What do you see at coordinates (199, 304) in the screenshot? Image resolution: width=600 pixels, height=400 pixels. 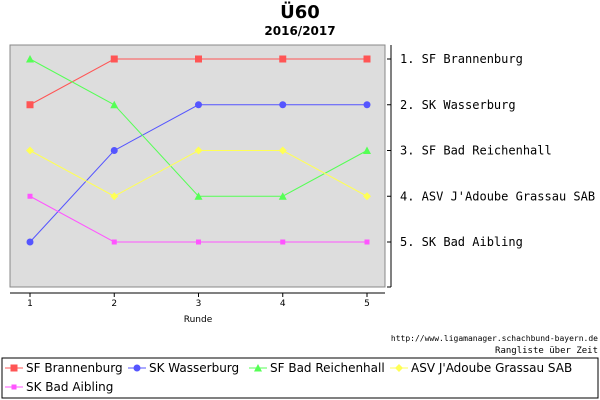 I see `x-tick-label: 3` at bounding box center [199, 304].